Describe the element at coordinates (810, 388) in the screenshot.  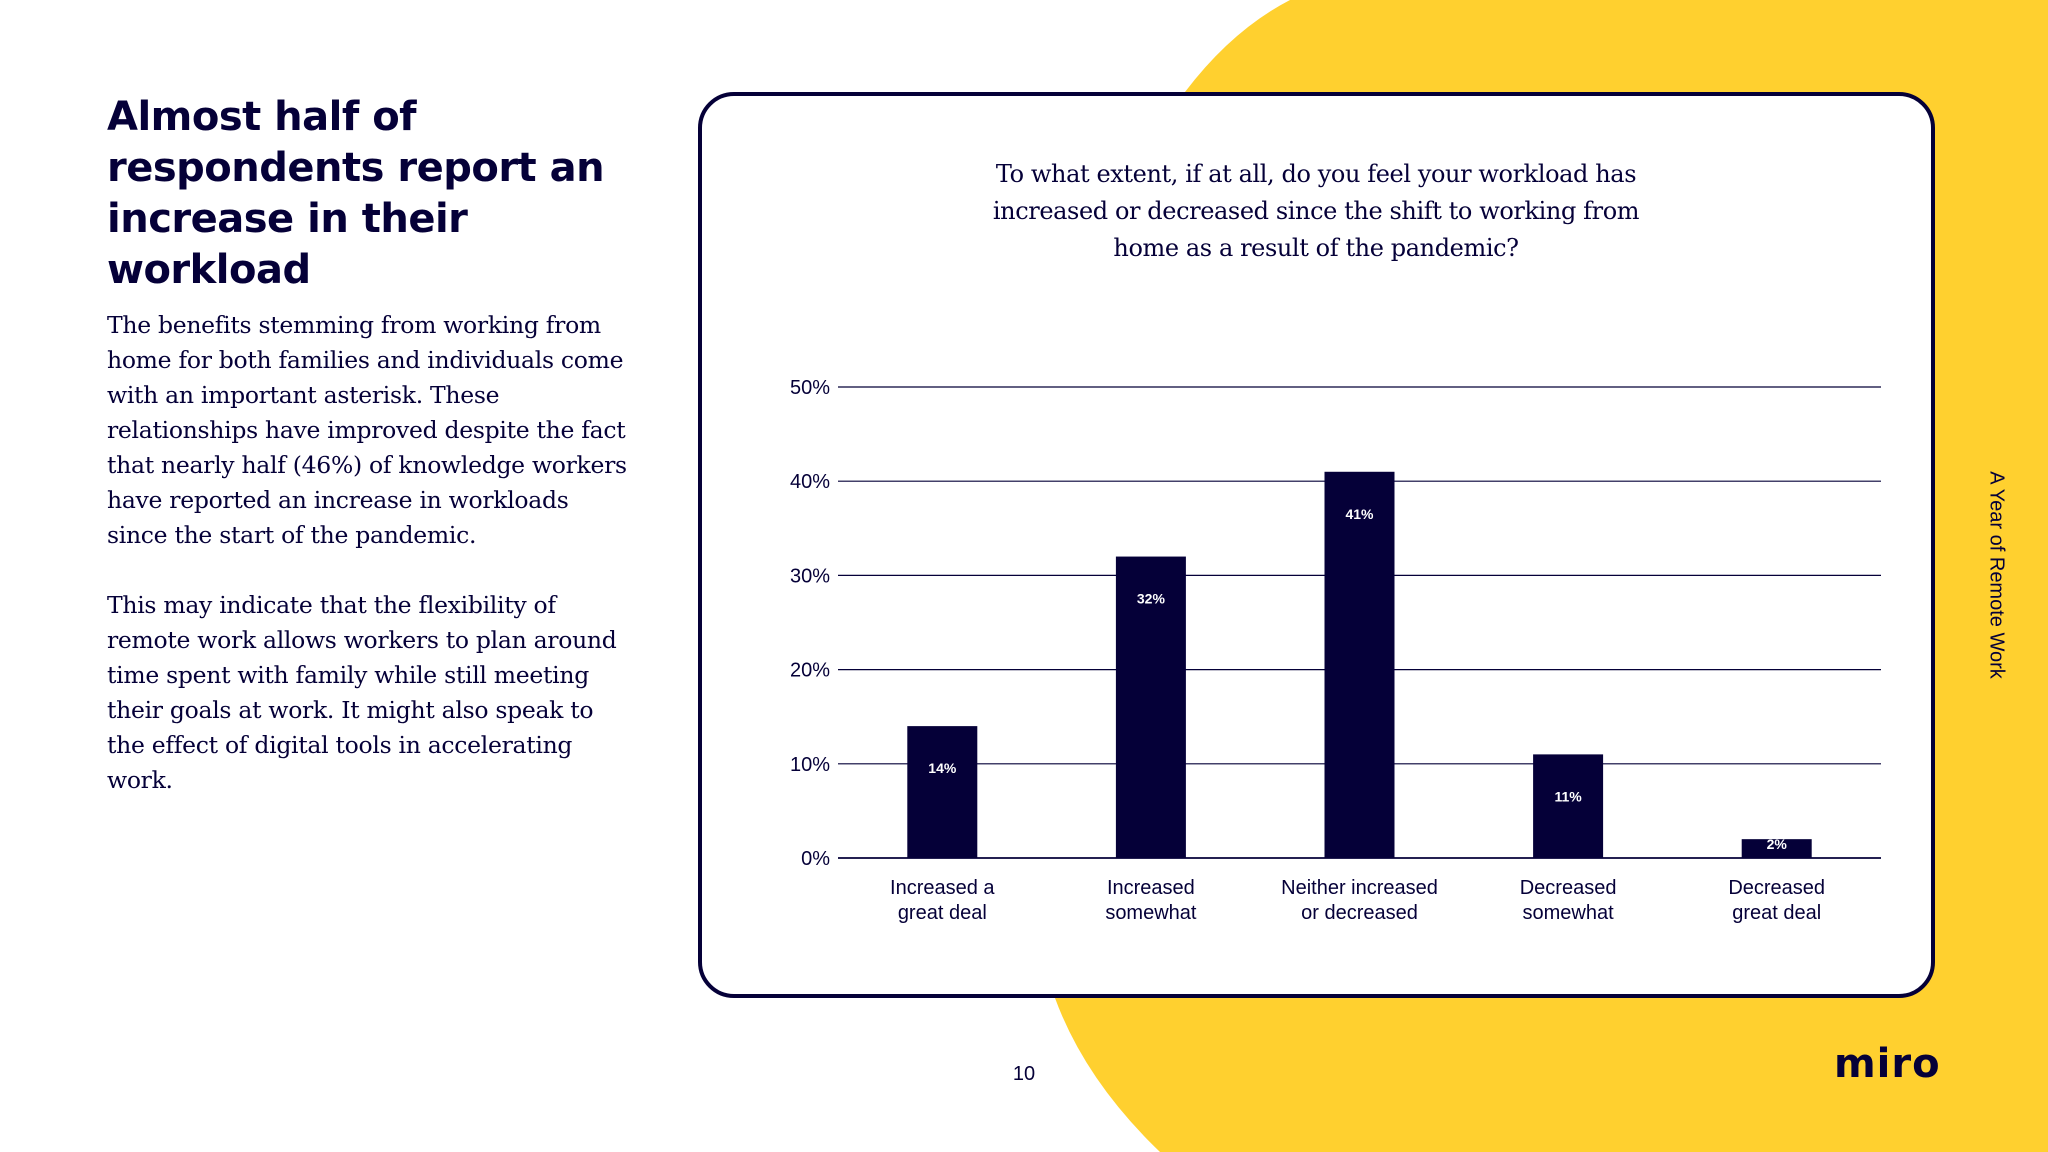
I see `y-tick-label: 50%` at that location.